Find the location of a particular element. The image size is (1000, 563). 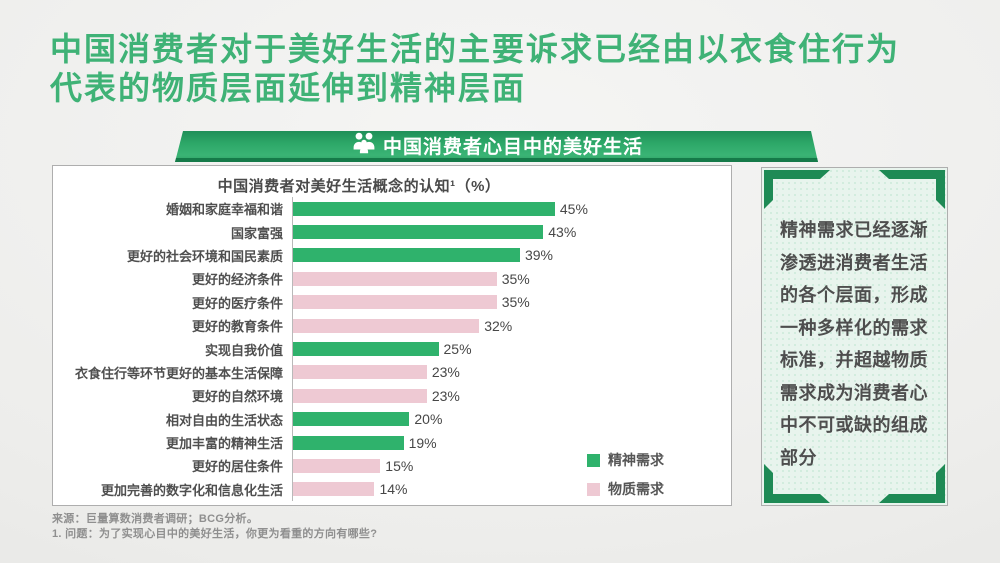

chart-row: 更加丰富的精神生活 19% is located at coordinates (389, 442).